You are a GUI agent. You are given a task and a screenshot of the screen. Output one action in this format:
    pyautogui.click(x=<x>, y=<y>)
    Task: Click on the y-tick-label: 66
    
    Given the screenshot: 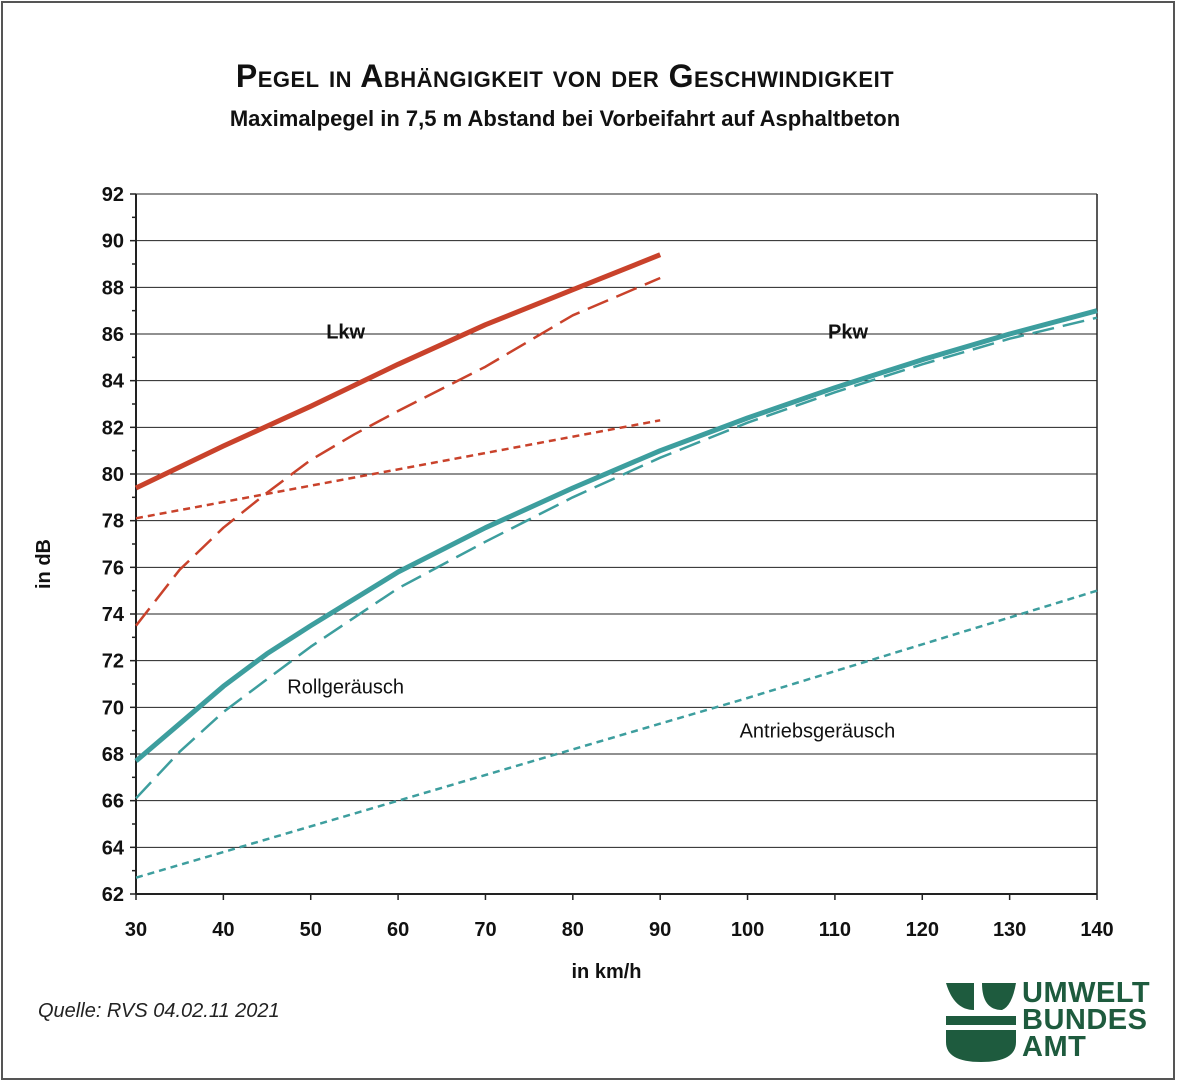 What is the action you would take?
    pyautogui.click(x=113, y=802)
    